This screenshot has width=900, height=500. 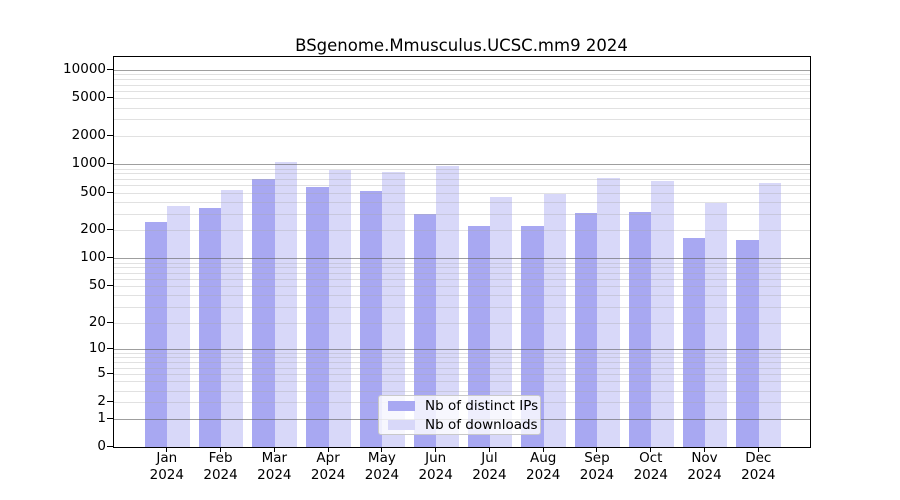 I want to click on x-tick-label: Sep 2024, so click(x=597, y=466).